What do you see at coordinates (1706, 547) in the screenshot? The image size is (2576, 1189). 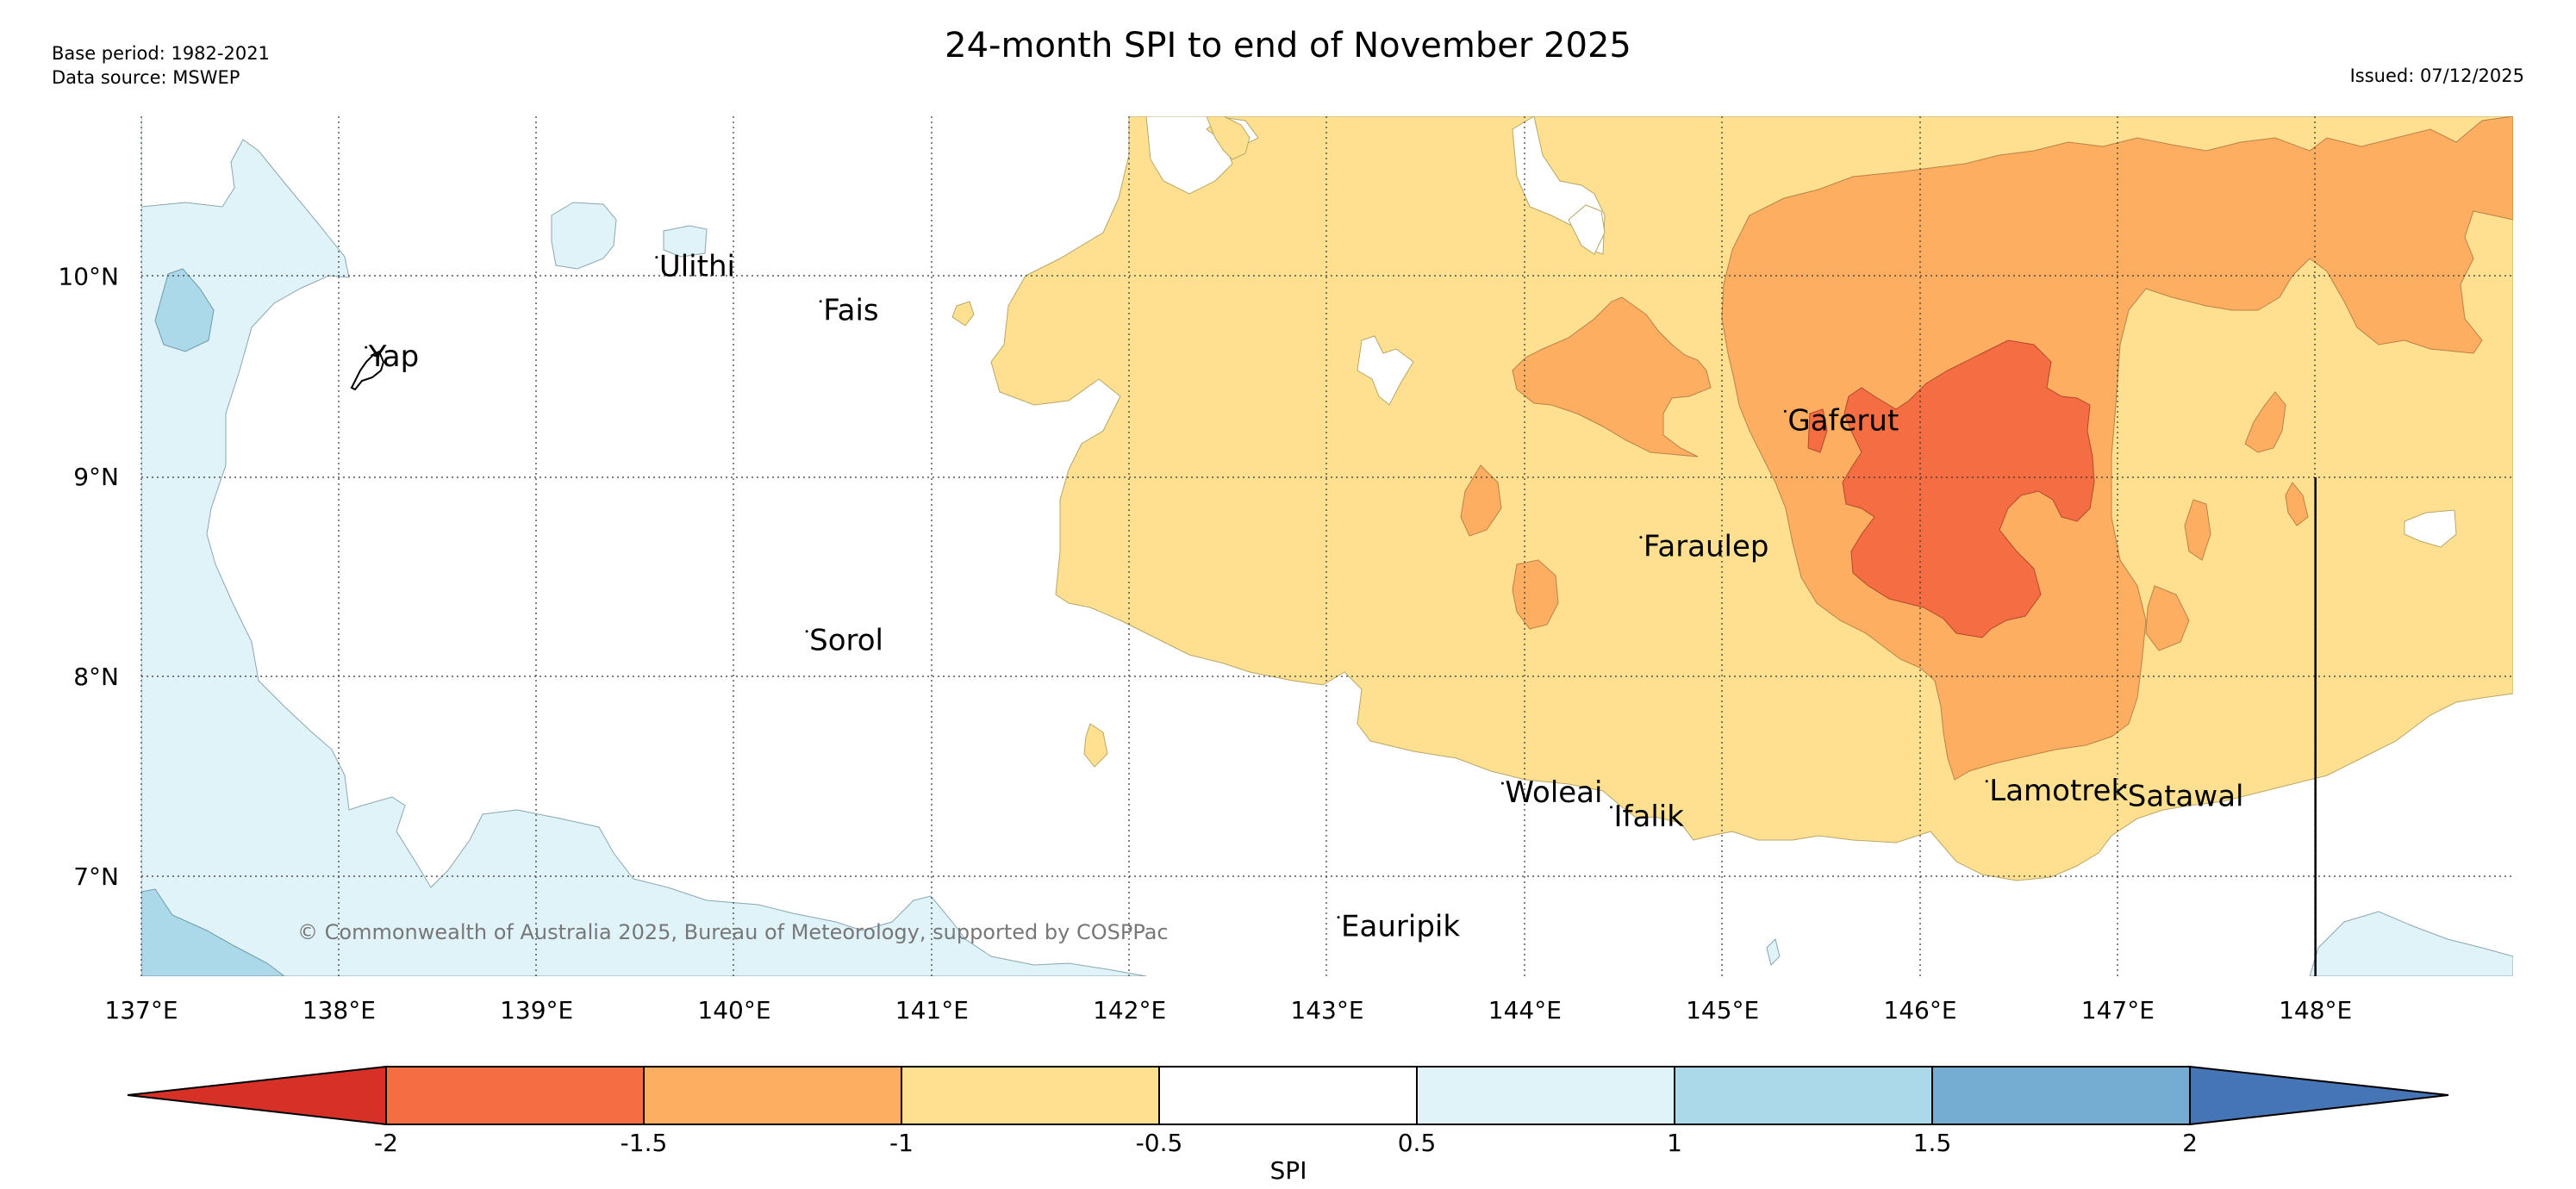 I see `place-label: Faraulep` at bounding box center [1706, 547].